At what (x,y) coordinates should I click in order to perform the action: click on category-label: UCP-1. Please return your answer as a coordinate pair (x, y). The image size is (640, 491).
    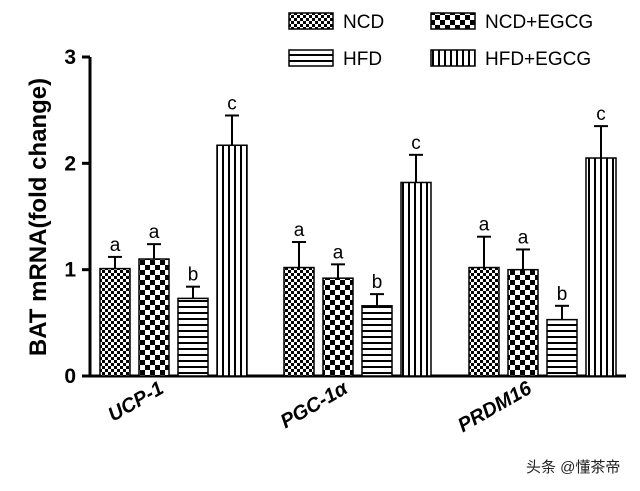
    Looking at the image, I should click on (136, 401).